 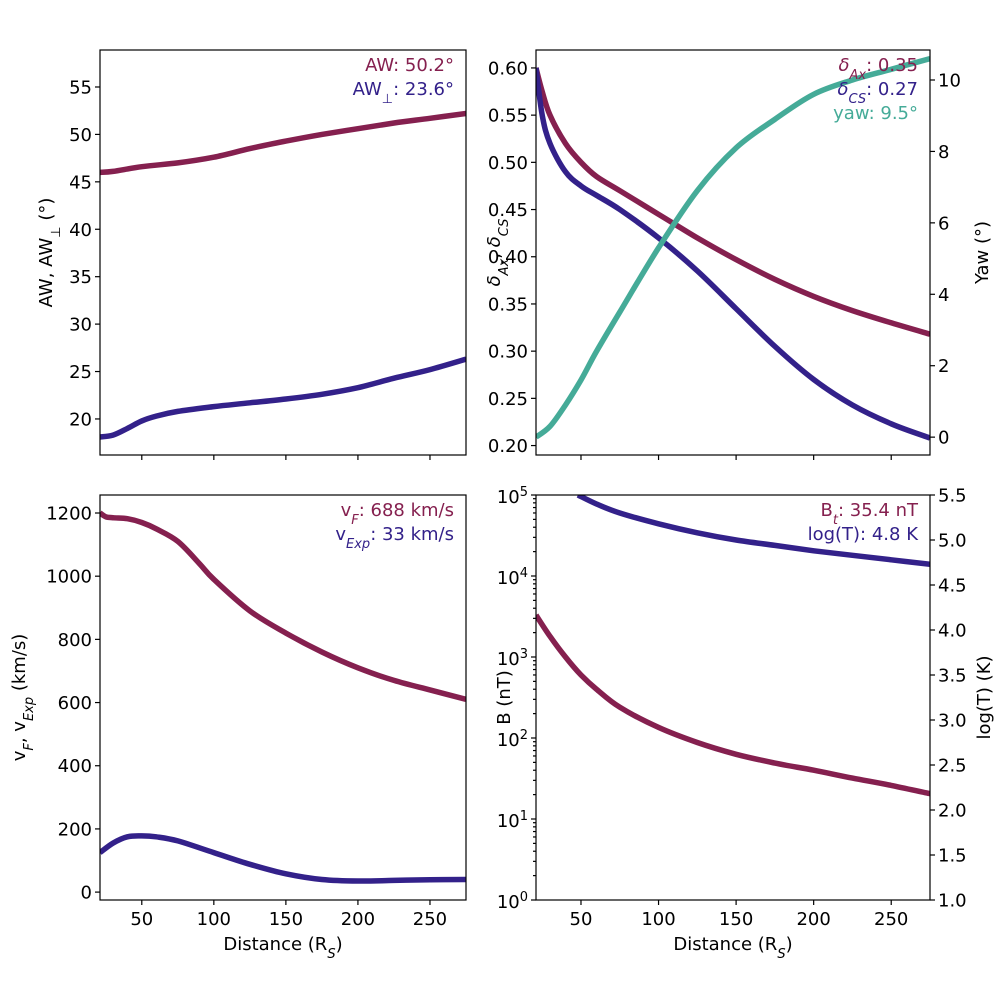 I want to click on y-right-tick-label: 2.5, so click(x=952, y=766).